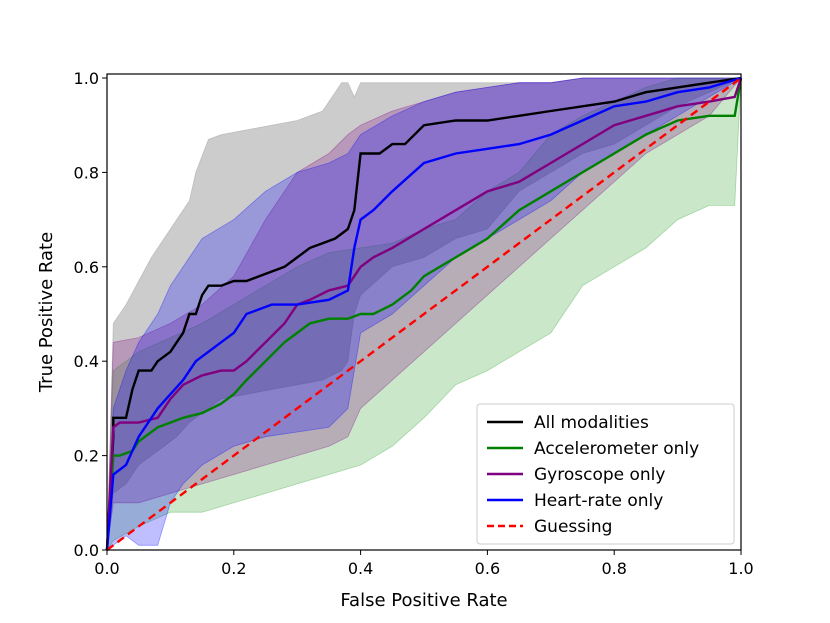 This screenshot has width=830, height=623. What do you see at coordinates (86, 550) in the screenshot?
I see `y-tick-label: 0.0` at bounding box center [86, 550].